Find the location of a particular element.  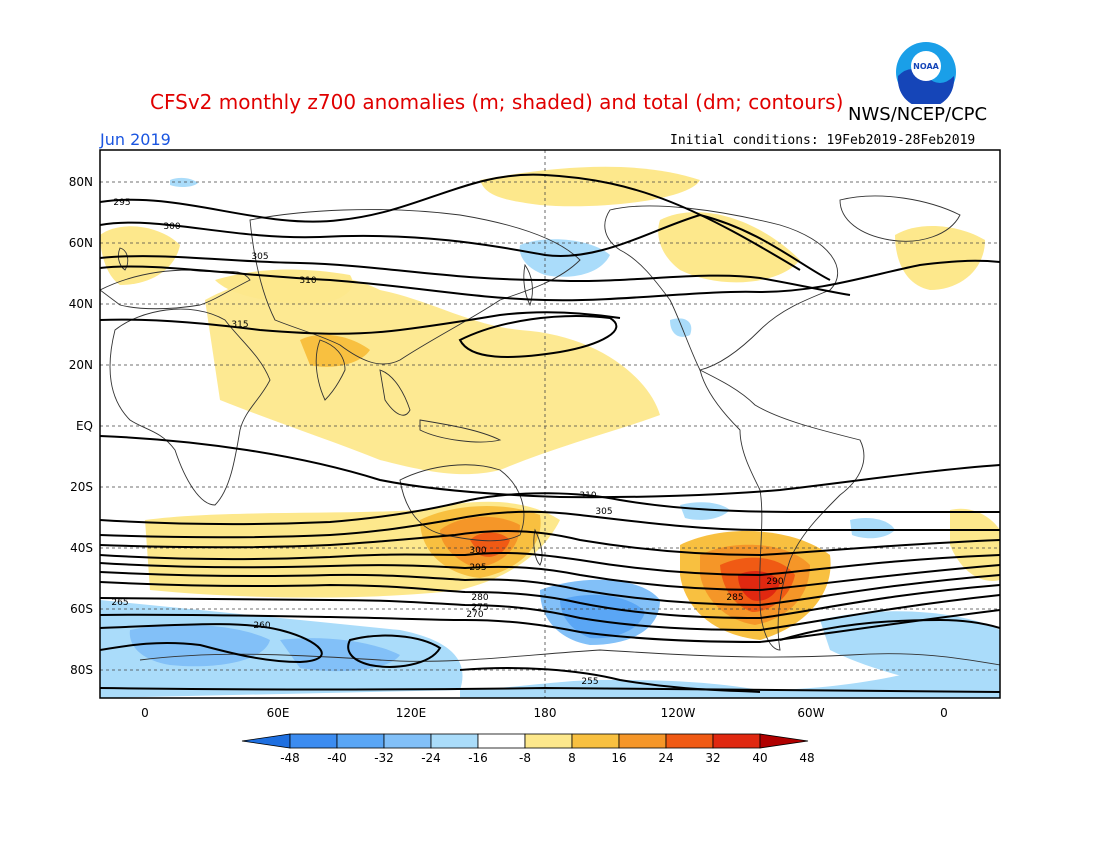

colorbar-tick-label: 8 is located at coordinates (572, 758).